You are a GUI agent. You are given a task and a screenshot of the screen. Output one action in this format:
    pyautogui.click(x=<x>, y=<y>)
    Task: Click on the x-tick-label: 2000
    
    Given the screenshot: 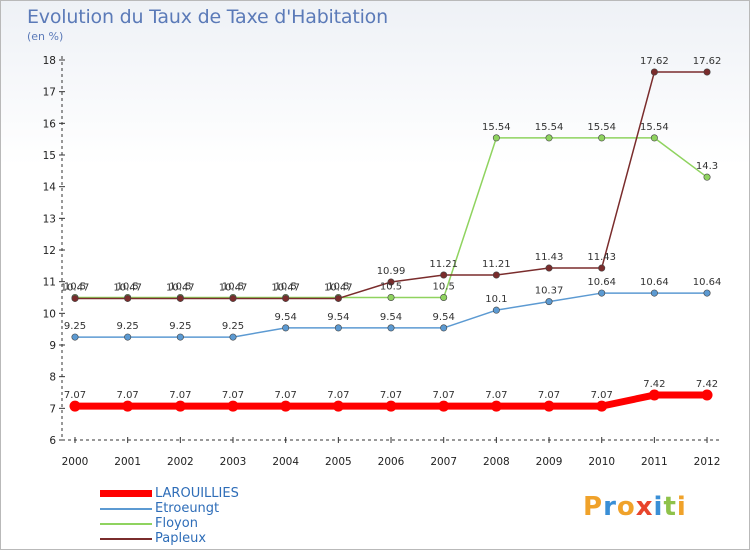 What is the action you would take?
    pyautogui.click(x=75, y=462)
    